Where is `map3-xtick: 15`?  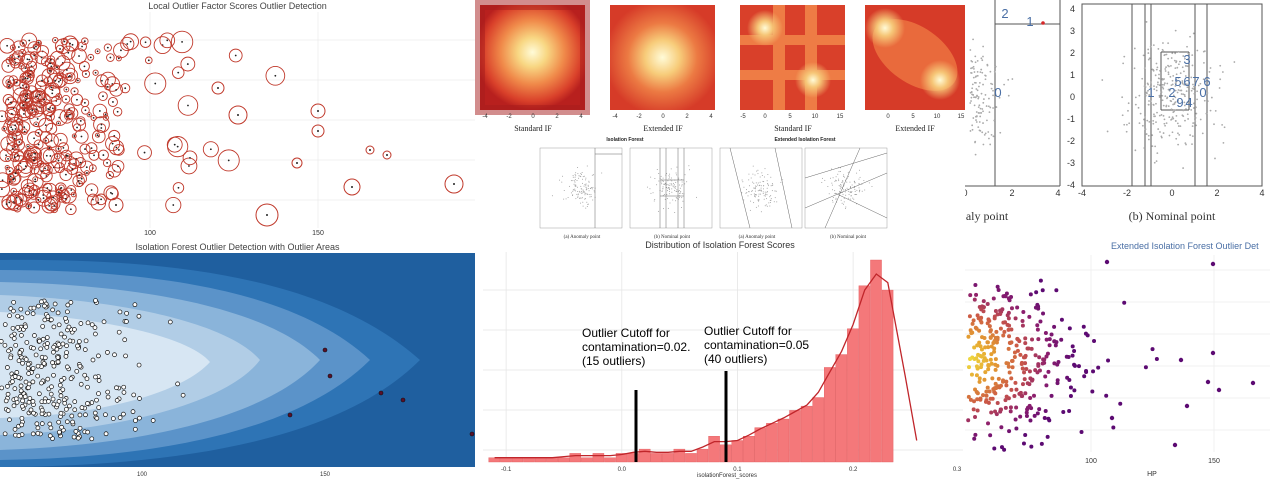
map3-xtick: 15 is located at coordinates (840, 117).